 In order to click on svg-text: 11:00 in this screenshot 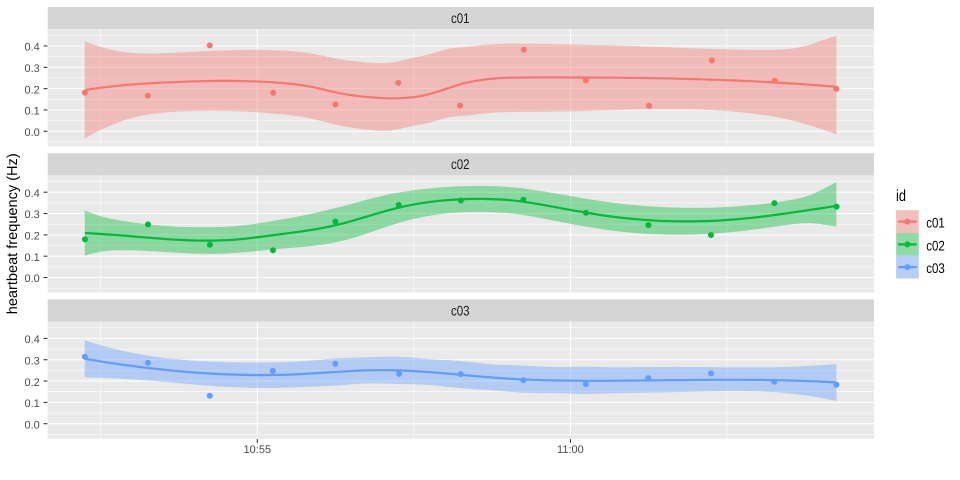, I will do `click(570, 450)`.